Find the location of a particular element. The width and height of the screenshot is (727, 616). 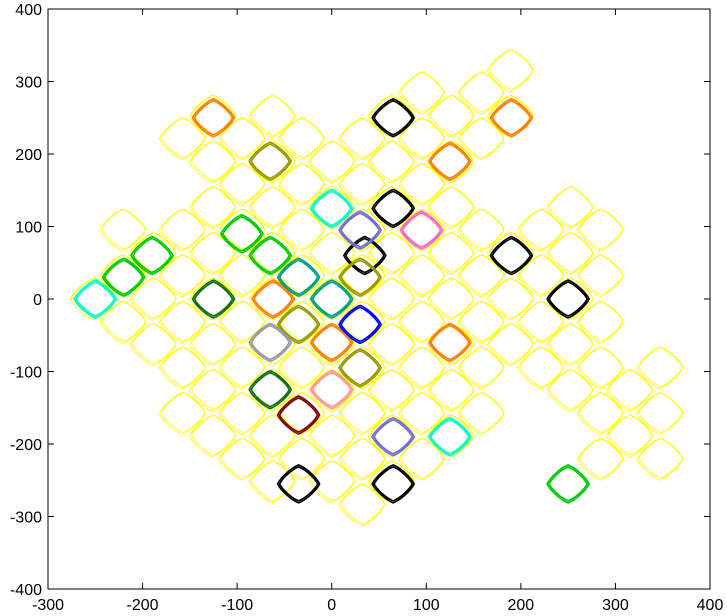

x-tick-label: 200 is located at coordinates (521, 605).